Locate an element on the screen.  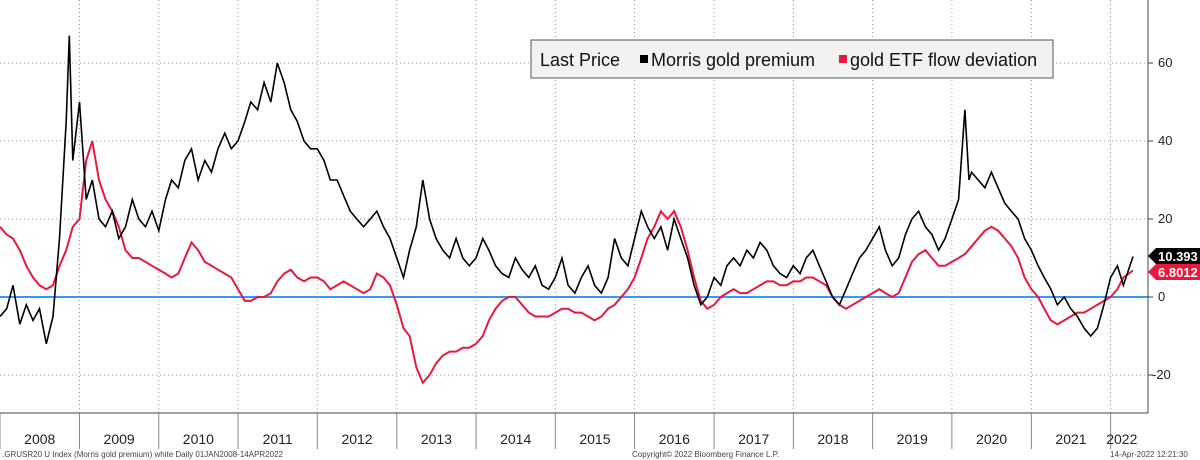
x-tick-label: 2016 is located at coordinates (674, 439).